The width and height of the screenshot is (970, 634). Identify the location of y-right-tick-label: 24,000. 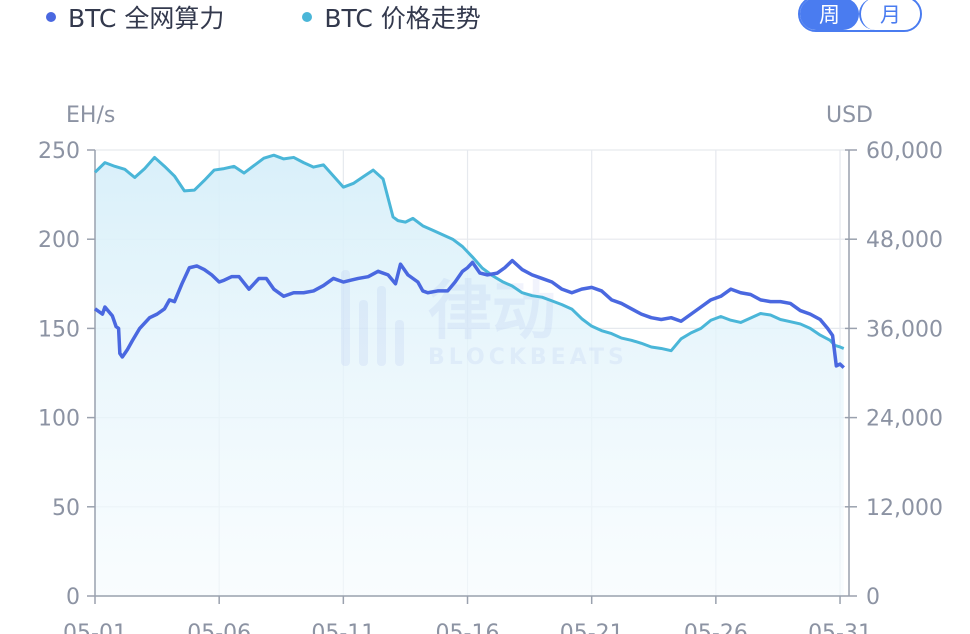
(904, 419).